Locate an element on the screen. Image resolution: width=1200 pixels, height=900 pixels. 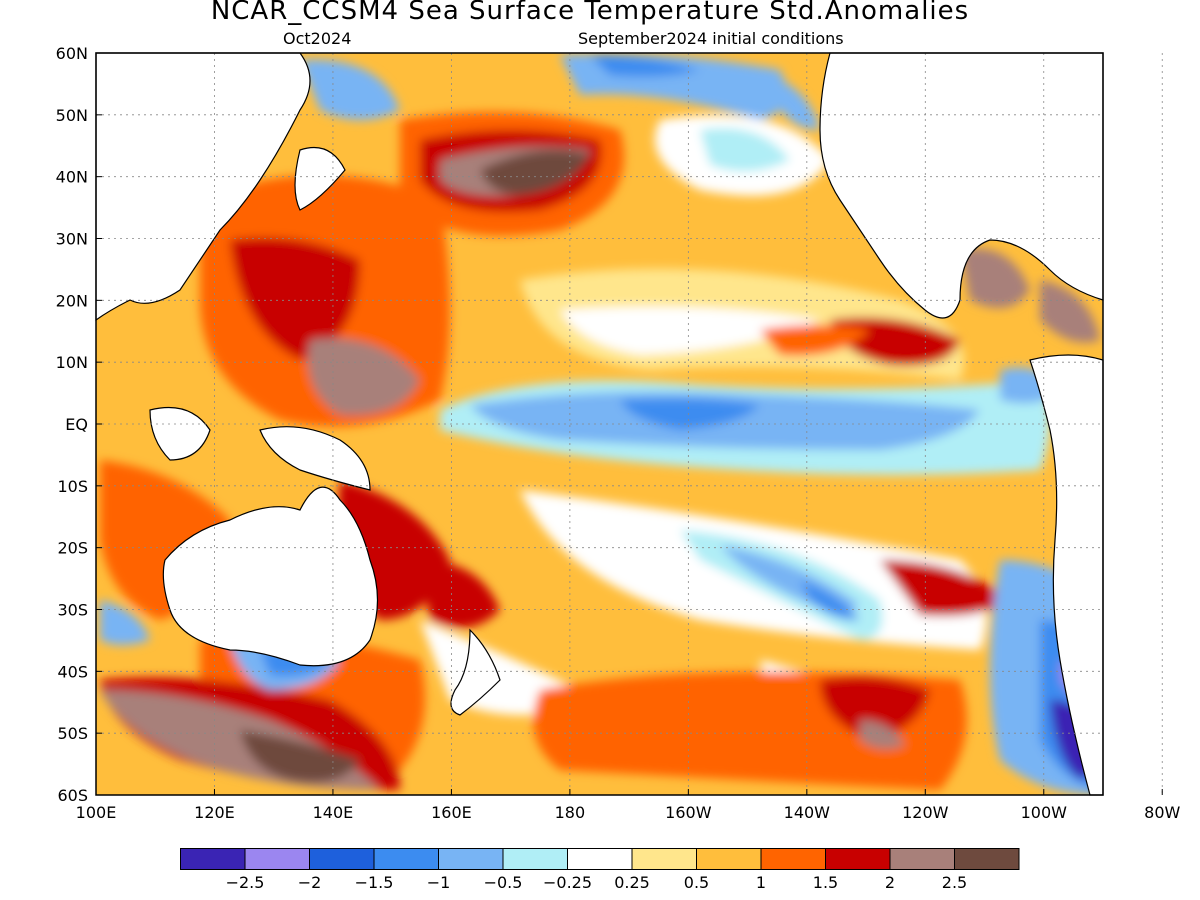
colorbar-label: −0.25 is located at coordinates (567, 880).